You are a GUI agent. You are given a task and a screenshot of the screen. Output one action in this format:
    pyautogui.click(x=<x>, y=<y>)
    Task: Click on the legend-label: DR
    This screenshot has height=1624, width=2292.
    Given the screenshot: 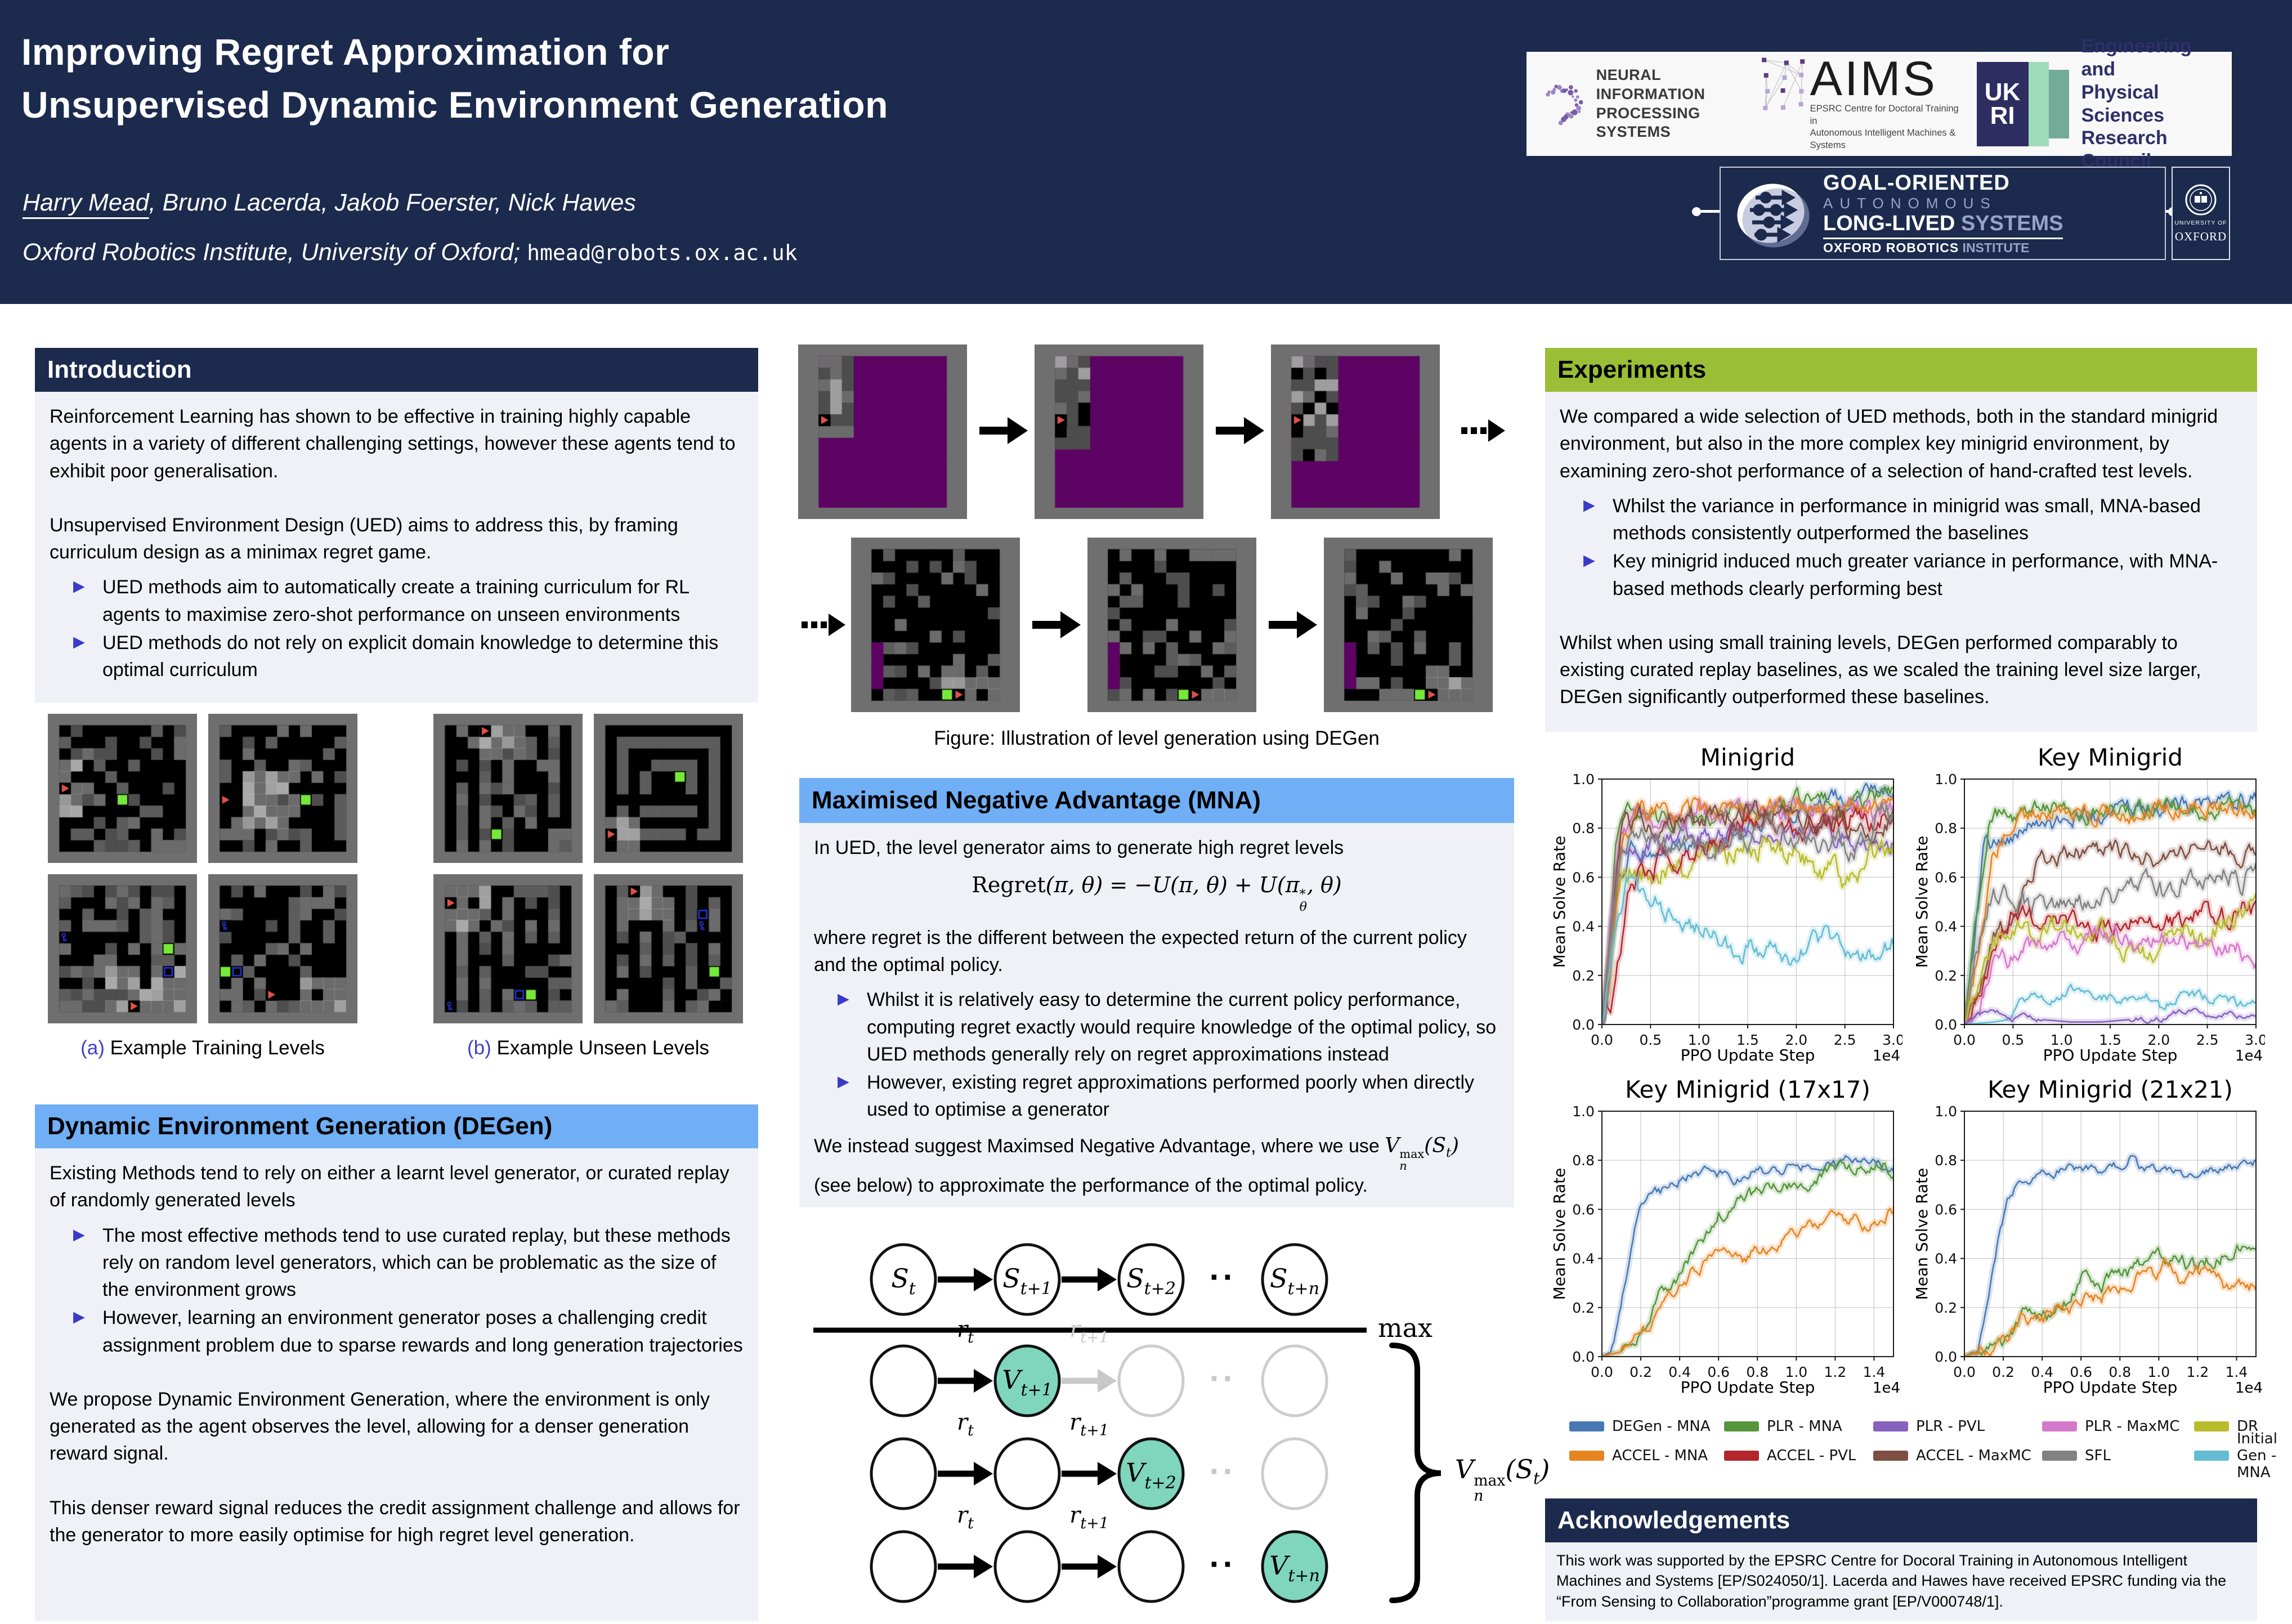 What is the action you would take?
    pyautogui.click(x=2248, y=1426)
    